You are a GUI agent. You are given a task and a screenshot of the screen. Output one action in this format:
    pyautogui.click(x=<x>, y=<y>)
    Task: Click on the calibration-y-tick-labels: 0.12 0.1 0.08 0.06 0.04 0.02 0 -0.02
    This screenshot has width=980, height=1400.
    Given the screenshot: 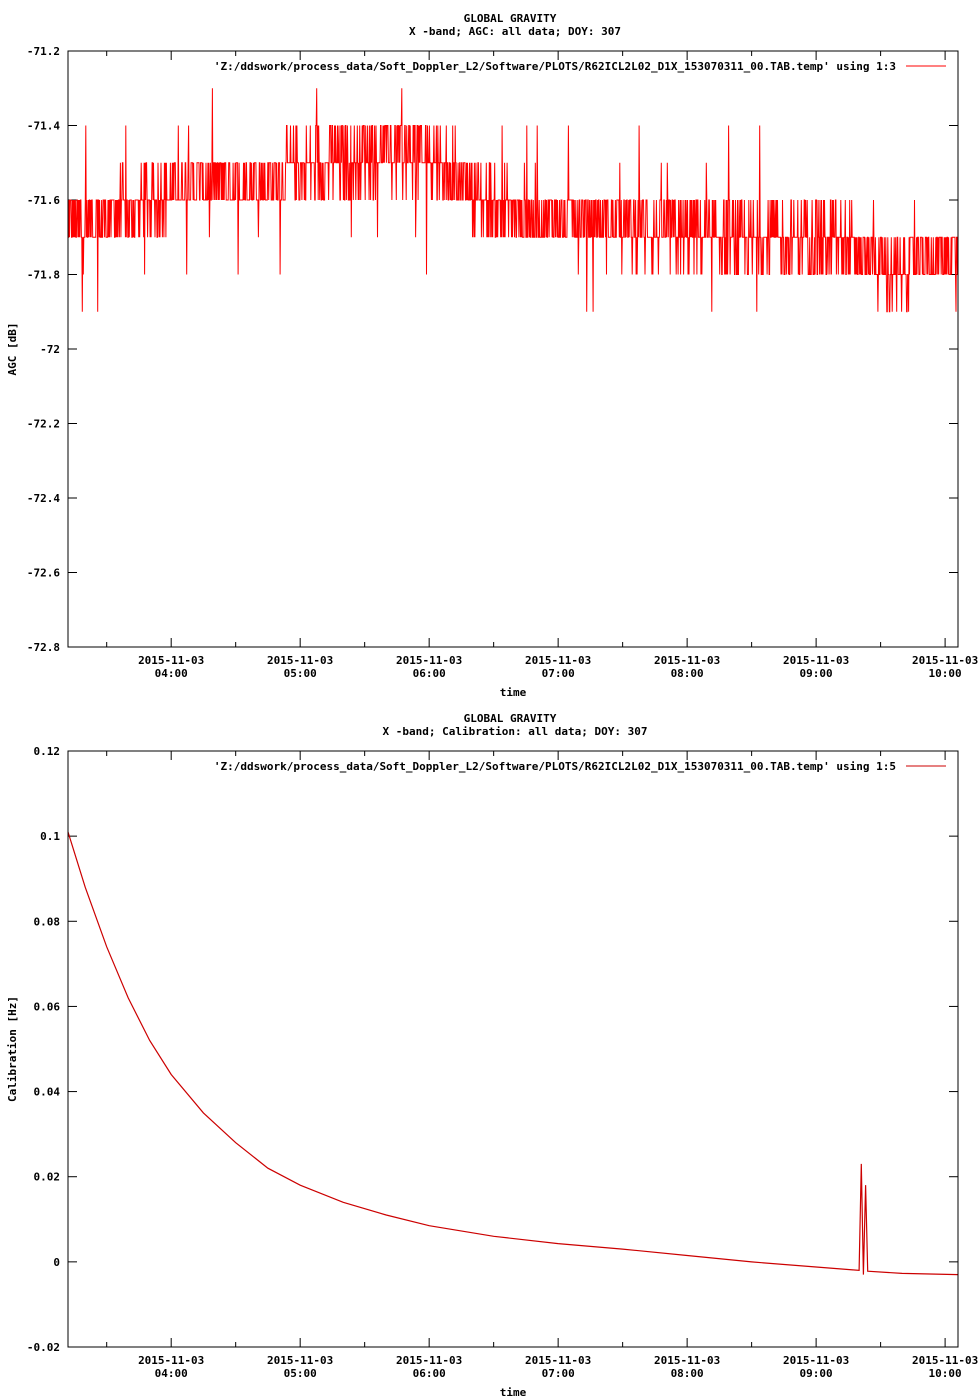 What is the action you would take?
    pyautogui.click(x=43, y=1049)
    